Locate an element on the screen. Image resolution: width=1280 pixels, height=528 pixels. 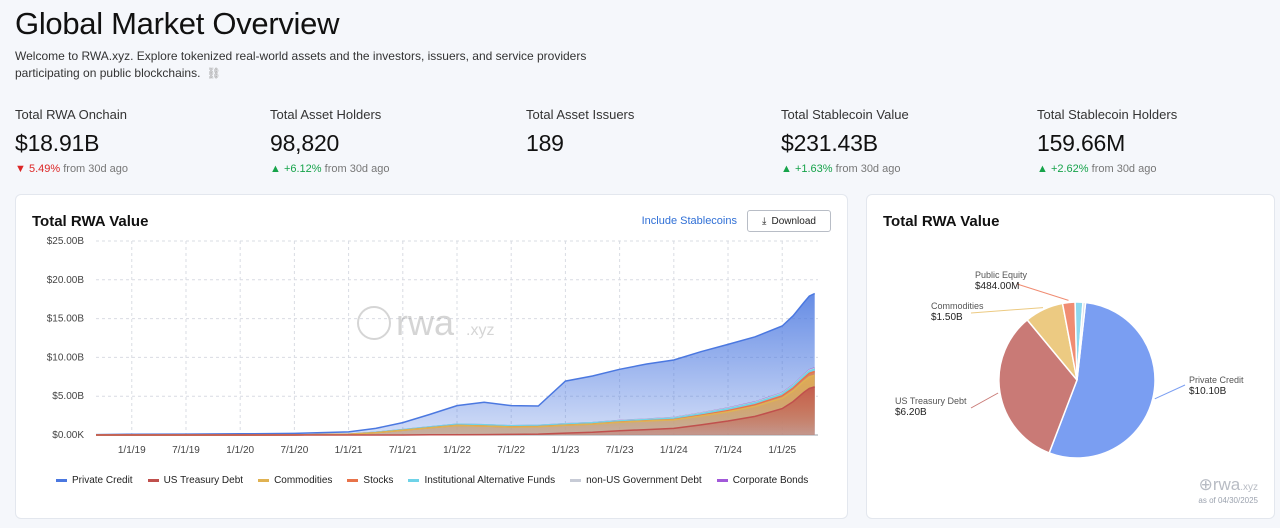
rwa-watermark: rwa .xyz is located at coordinates (425, 322).